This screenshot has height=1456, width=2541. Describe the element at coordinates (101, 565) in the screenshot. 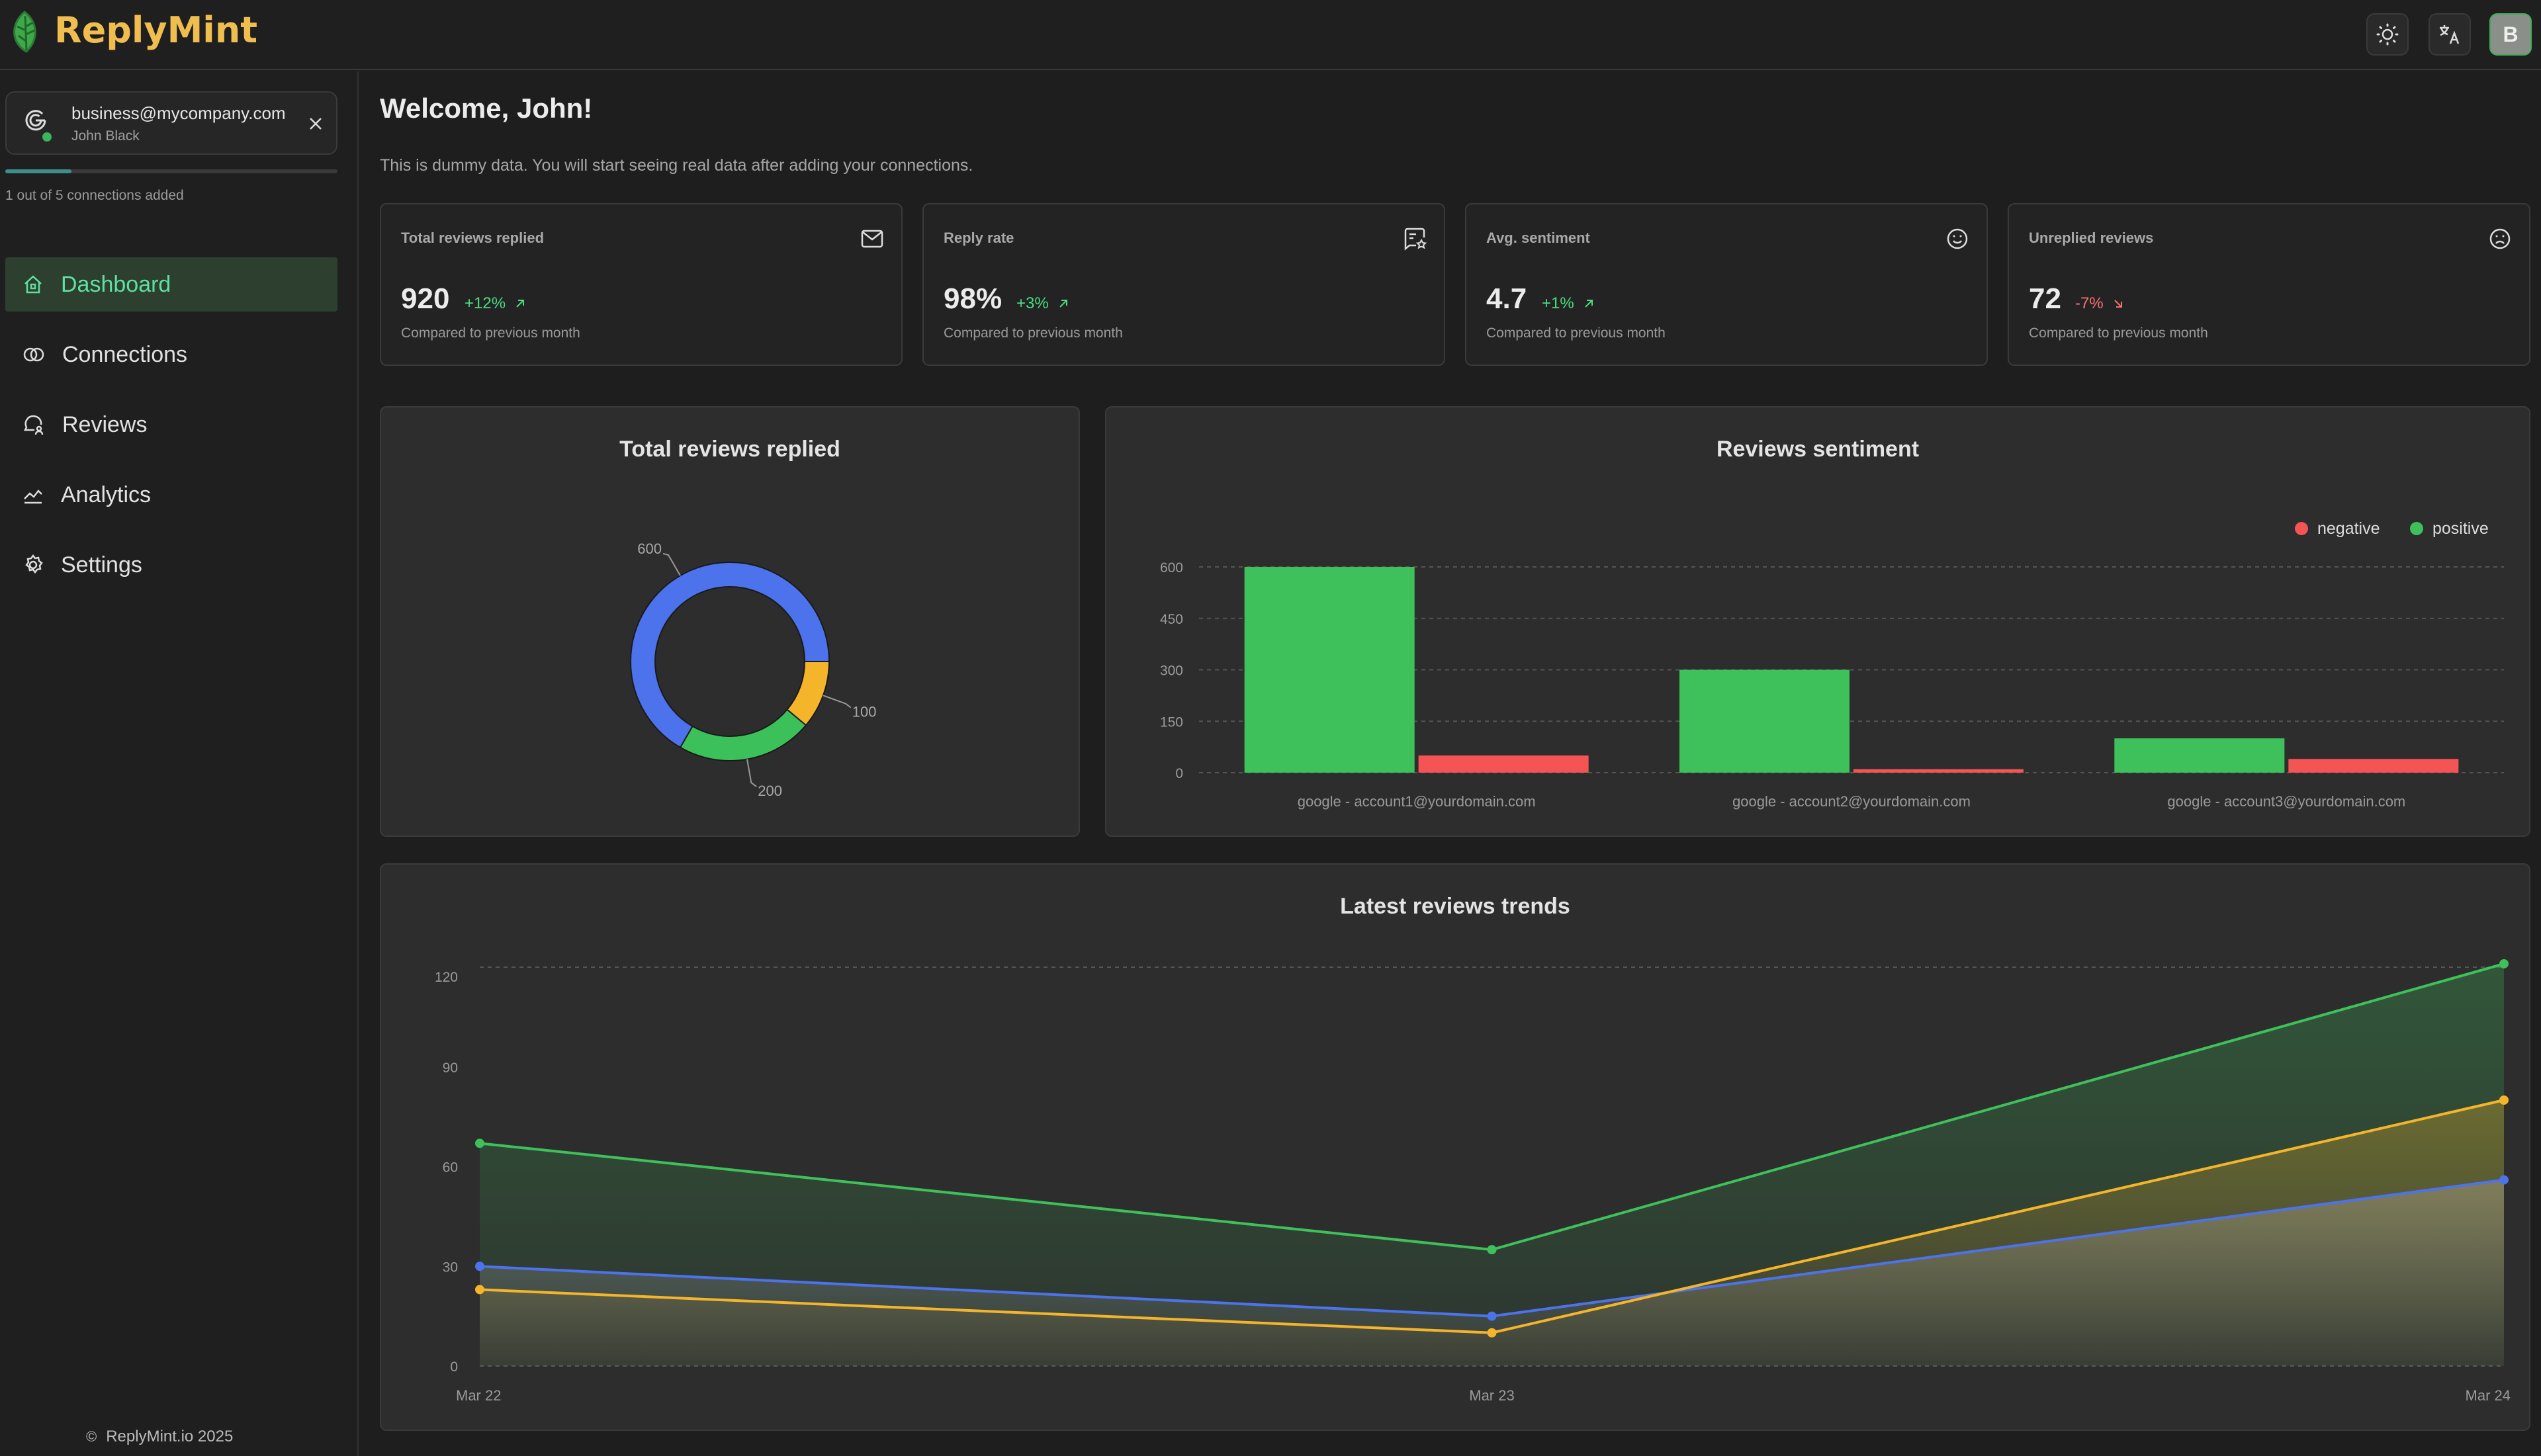

I see `sidebar-item-label: Settings` at that location.